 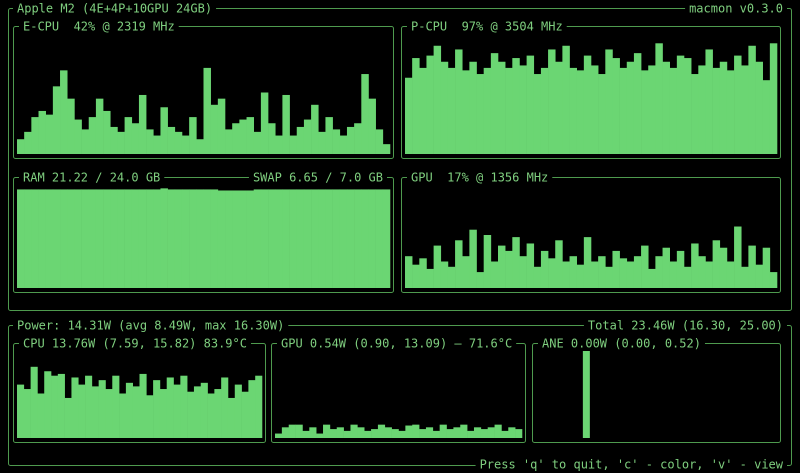 I want to click on power-title: Power: 14.31W (avg 8.49W, max 16.30W), so click(x=150, y=326).